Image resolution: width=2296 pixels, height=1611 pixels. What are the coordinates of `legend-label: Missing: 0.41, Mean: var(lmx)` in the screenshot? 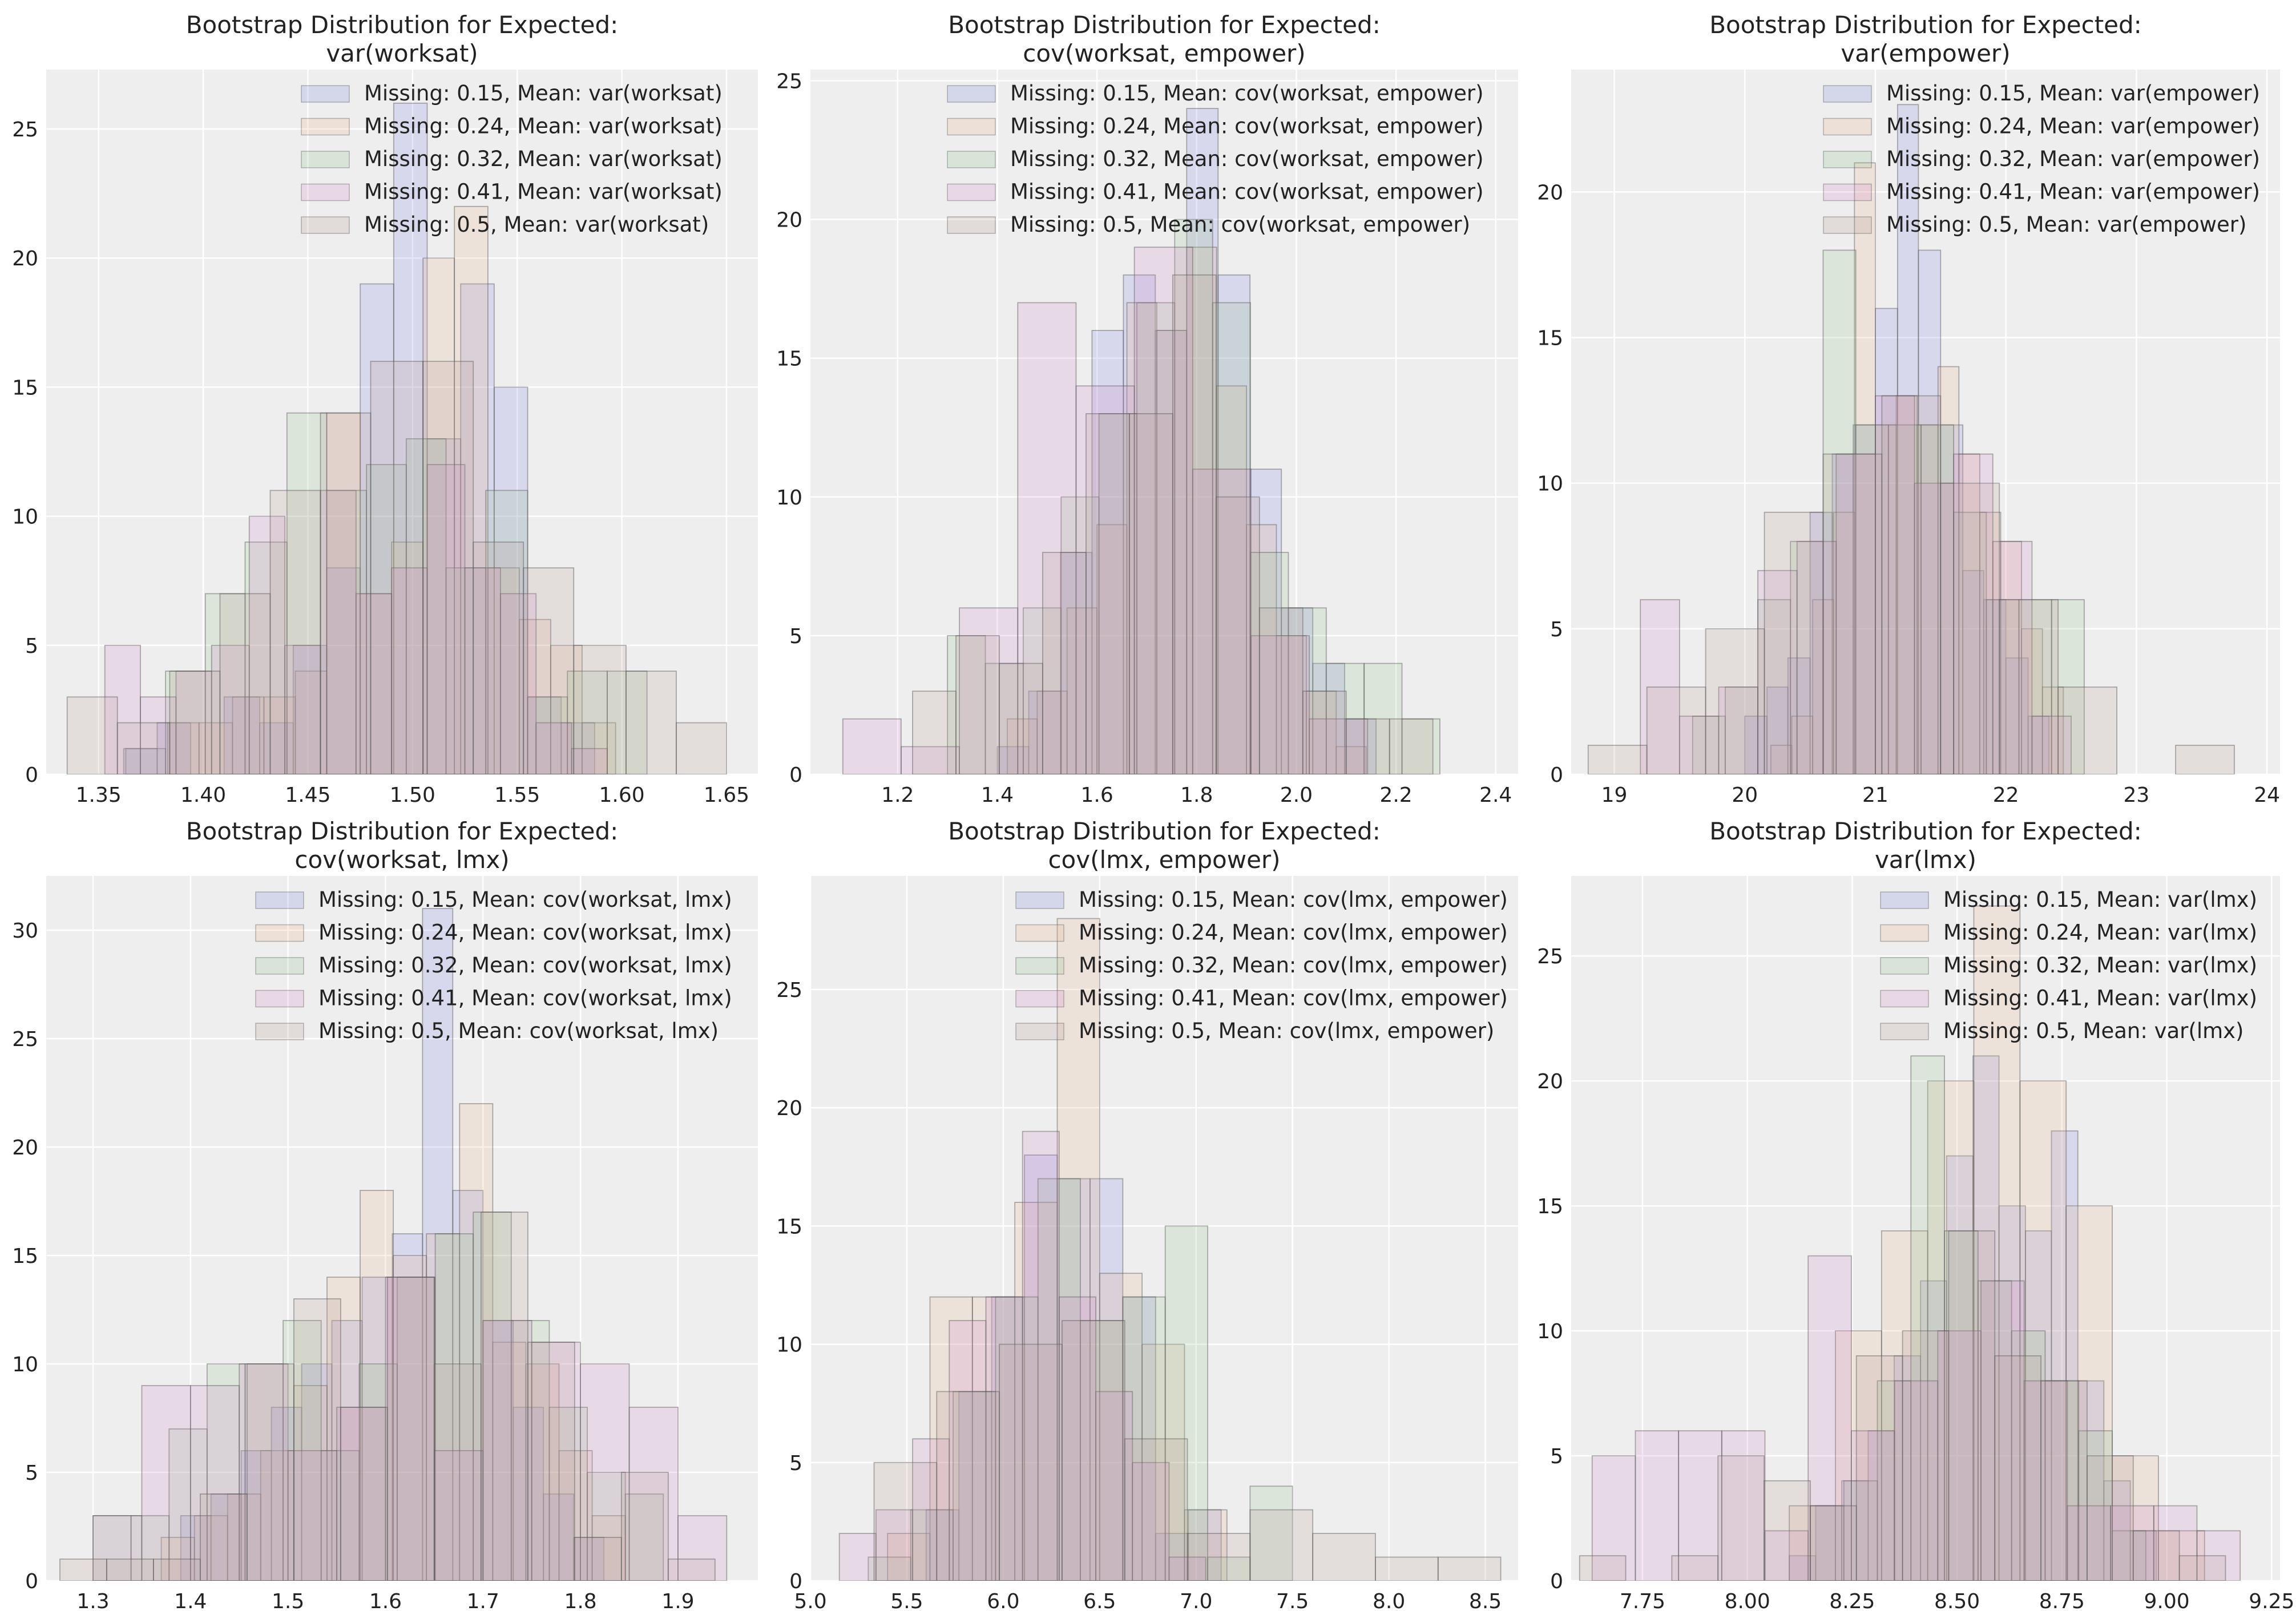 It's located at (2100, 999).